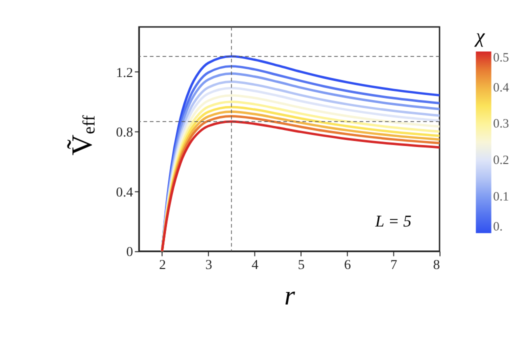  I want to click on x-tick-label: 3, so click(208, 264).